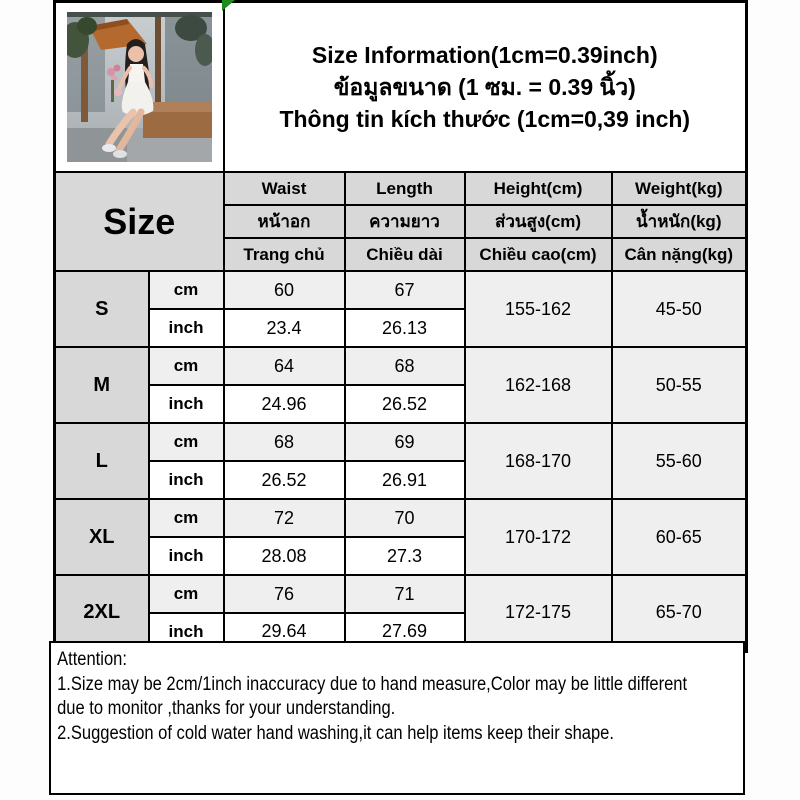 The image size is (800, 800). What do you see at coordinates (484, 55) in the screenshot?
I see `title-english: Size Information(1cm=0.39inch)` at bounding box center [484, 55].